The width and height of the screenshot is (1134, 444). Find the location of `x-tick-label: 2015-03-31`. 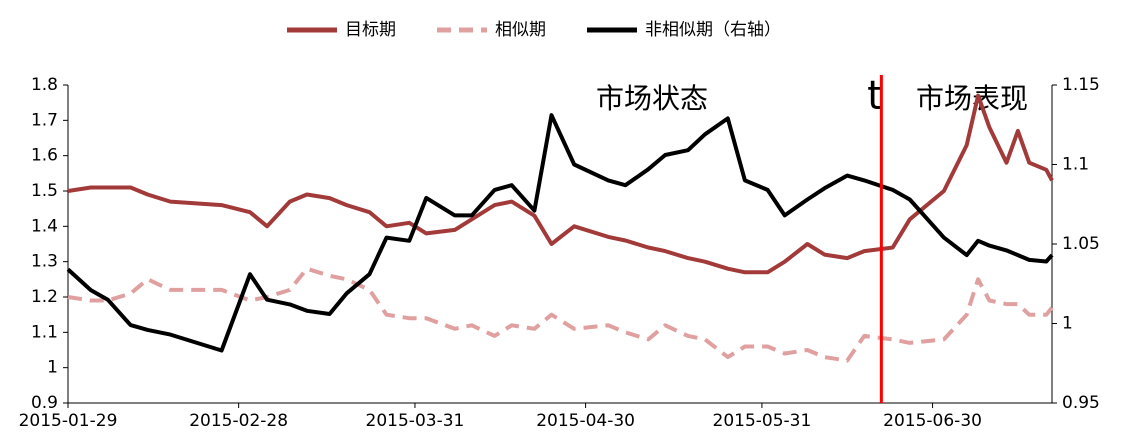

x-tick-label: 2015-03-31 is located at coordinates (415, 421).